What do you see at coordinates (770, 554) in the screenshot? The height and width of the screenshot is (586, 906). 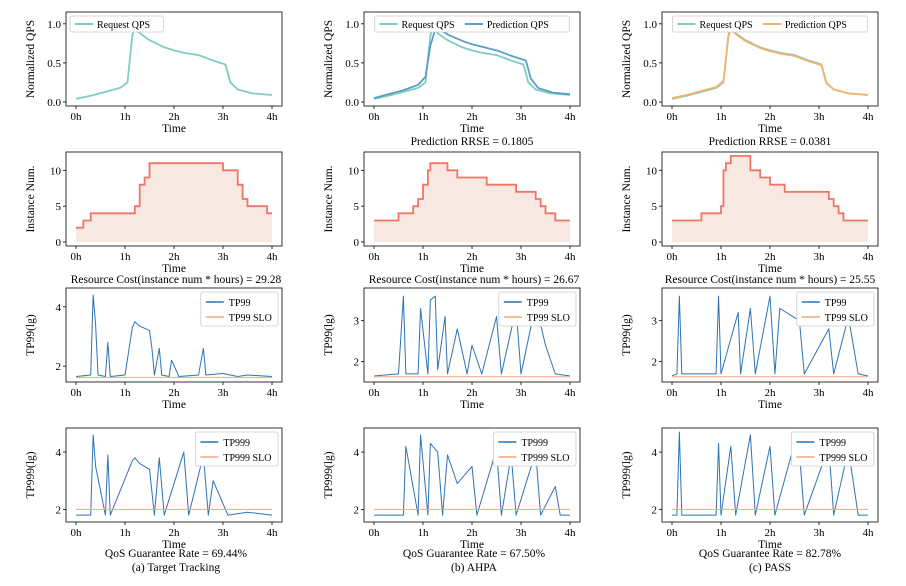 I see `qos-rate-pass: QoS Guarantee Rate = 82.78%` at bounding box center [770, 554].